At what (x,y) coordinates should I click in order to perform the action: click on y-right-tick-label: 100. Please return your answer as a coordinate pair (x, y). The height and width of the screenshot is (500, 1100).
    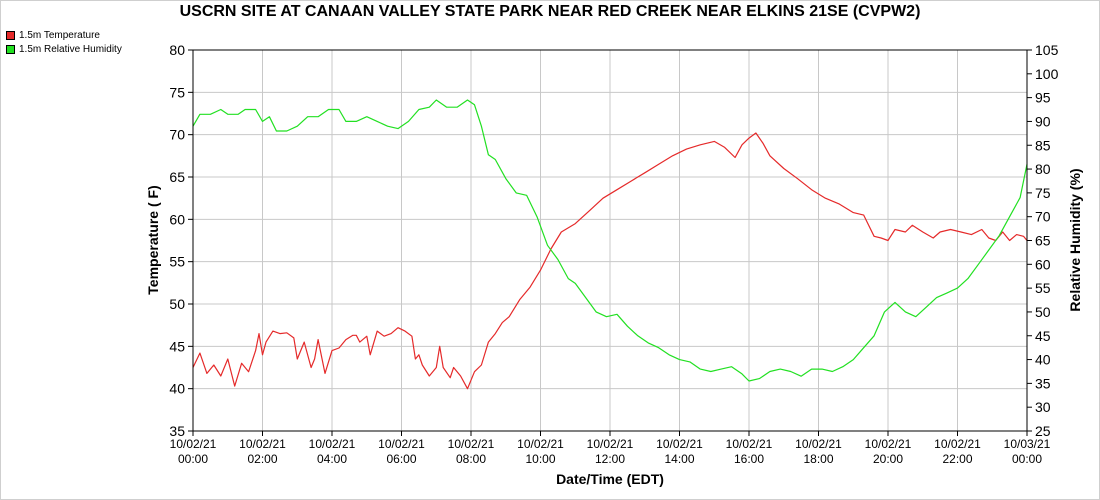
    Looking at the image, I should click on (1047, 74).